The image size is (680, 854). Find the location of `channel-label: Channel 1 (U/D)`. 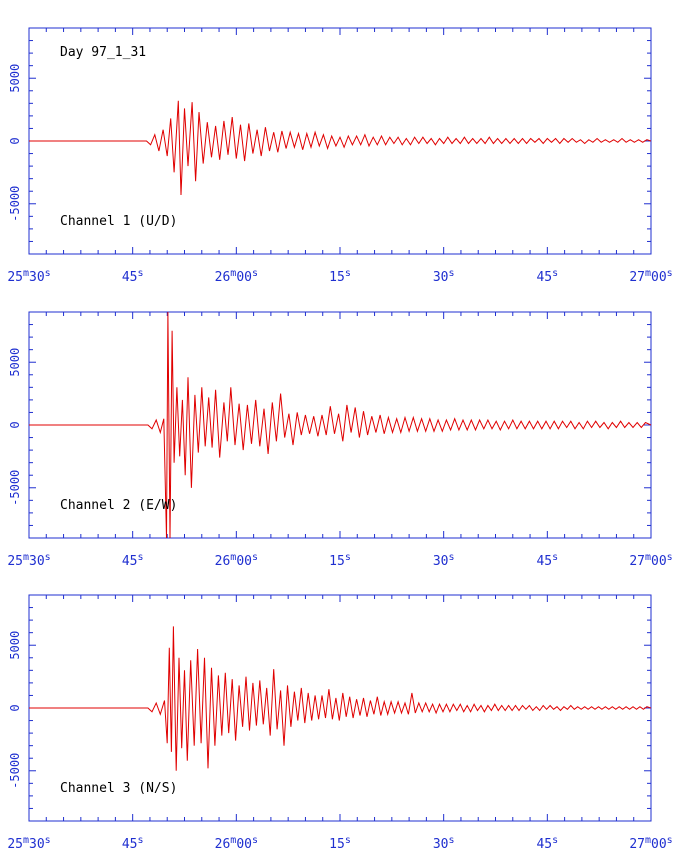

channel-label: Channel 1 (U/D) is located at coordinates (118, 221).